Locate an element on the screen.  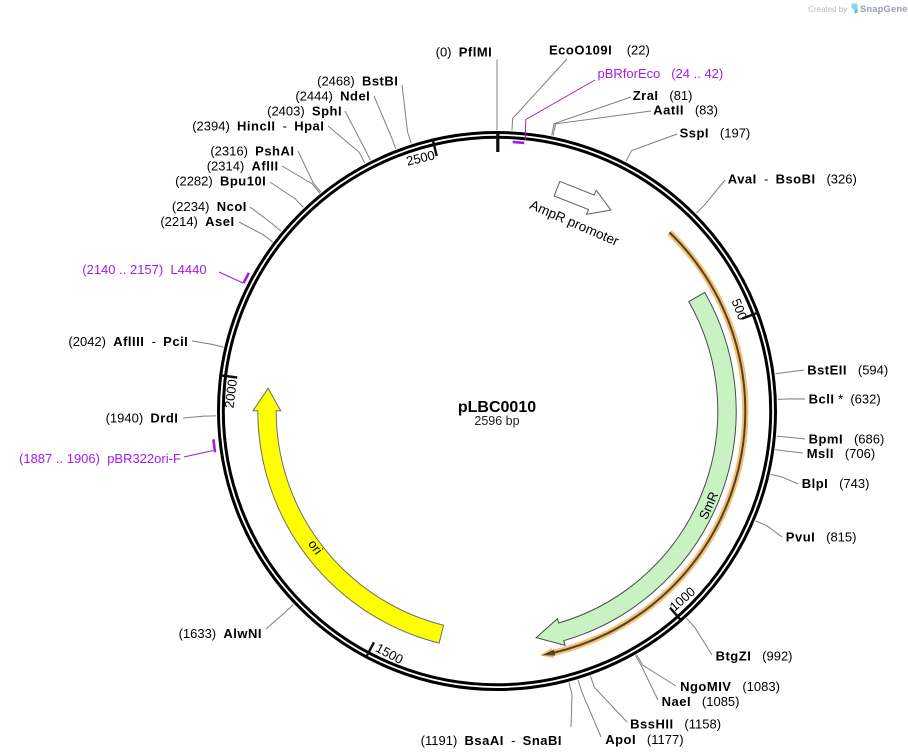
svg-text: BtgZI (992) is located at coordinates (754, 656).